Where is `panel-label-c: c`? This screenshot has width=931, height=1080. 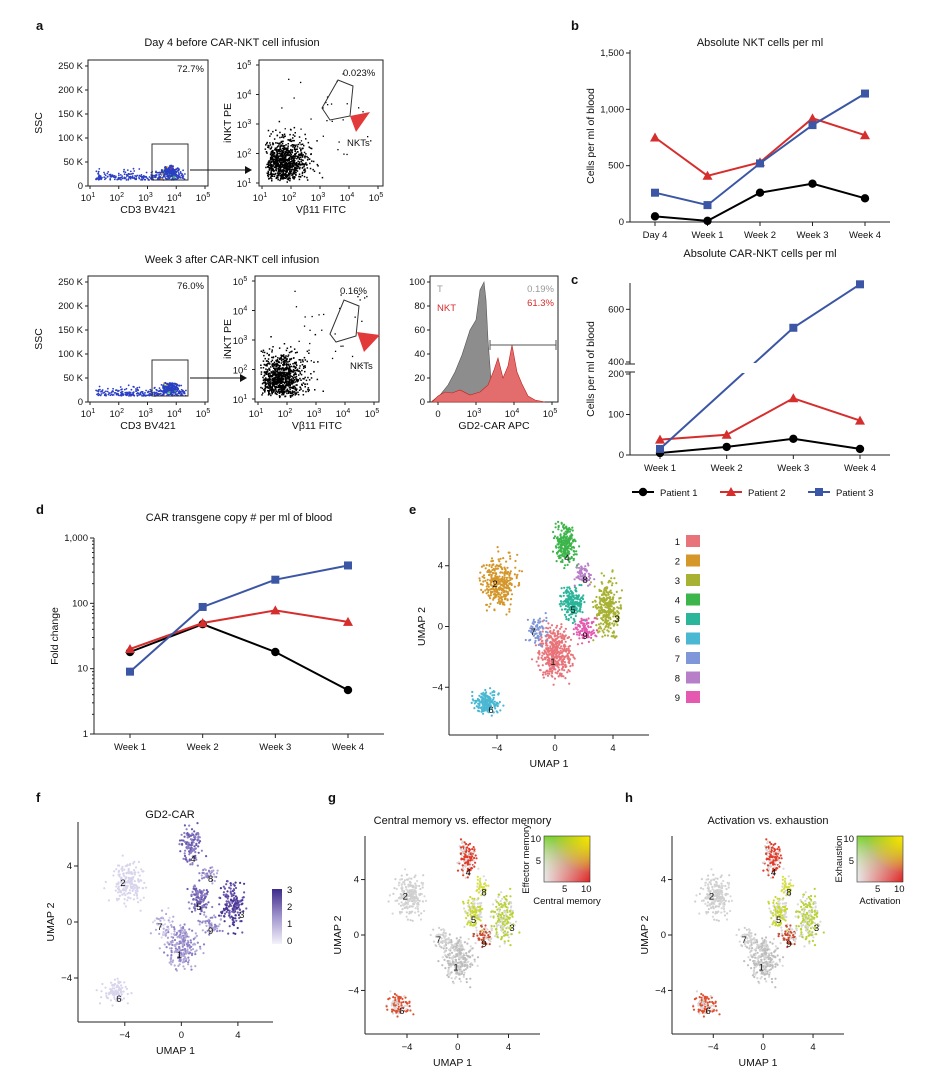 panel-label-c: c is located at coordinates (574, 279).